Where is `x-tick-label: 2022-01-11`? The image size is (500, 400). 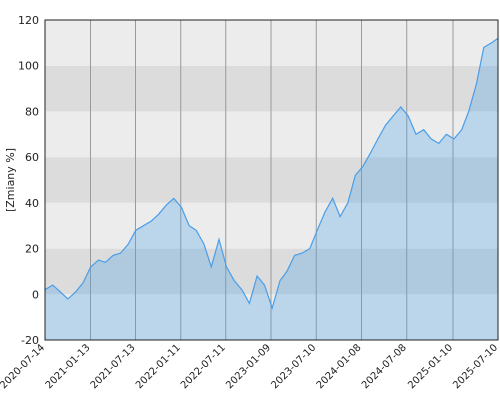
x-tick-label: 2022-01-11 is located at coordinates (158, 366).